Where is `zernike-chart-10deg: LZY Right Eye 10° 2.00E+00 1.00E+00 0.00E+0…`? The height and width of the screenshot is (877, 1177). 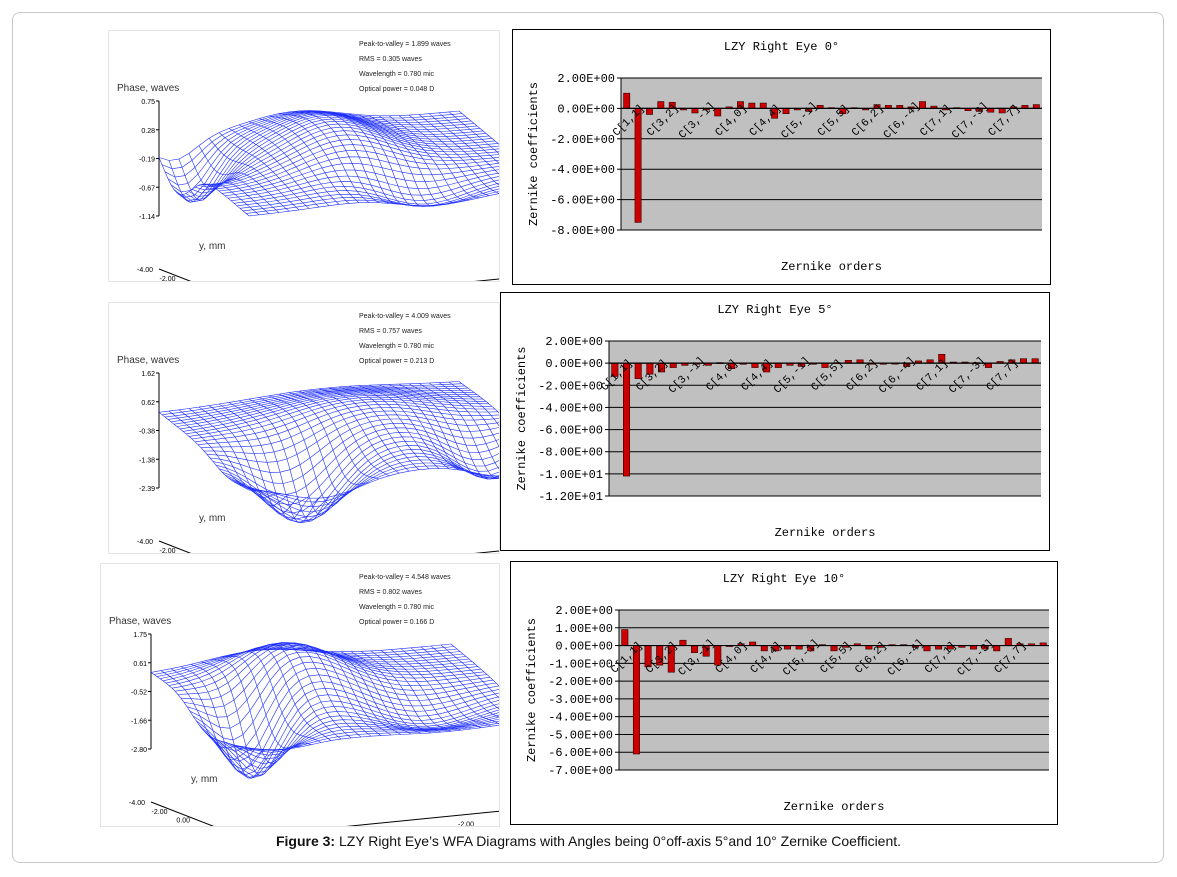 zernike-chart-10deg: LZY Right Eye 10° 2.00E+00 1.00E+00 0.00E+0… is located at coordinates (784, 693).